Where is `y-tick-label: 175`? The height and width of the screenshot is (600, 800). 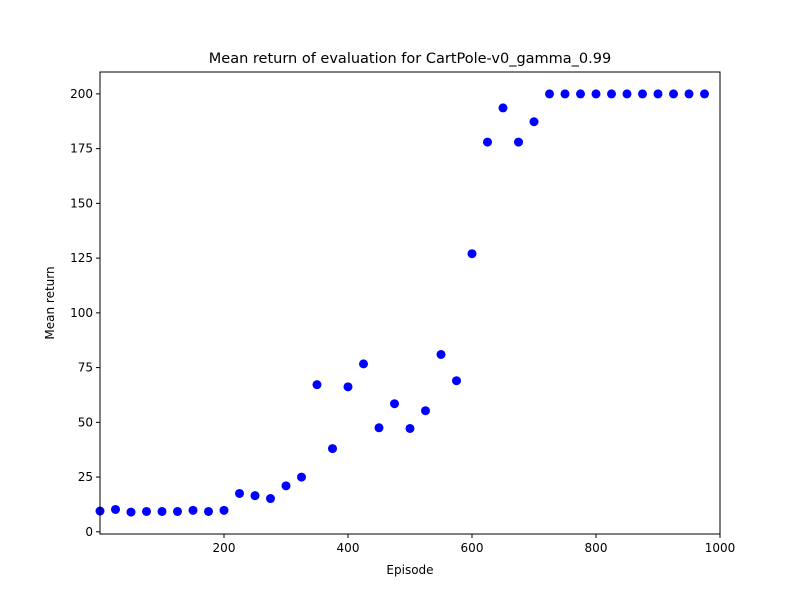
y-tick-label: 175 is located at coordinates (81, 149).